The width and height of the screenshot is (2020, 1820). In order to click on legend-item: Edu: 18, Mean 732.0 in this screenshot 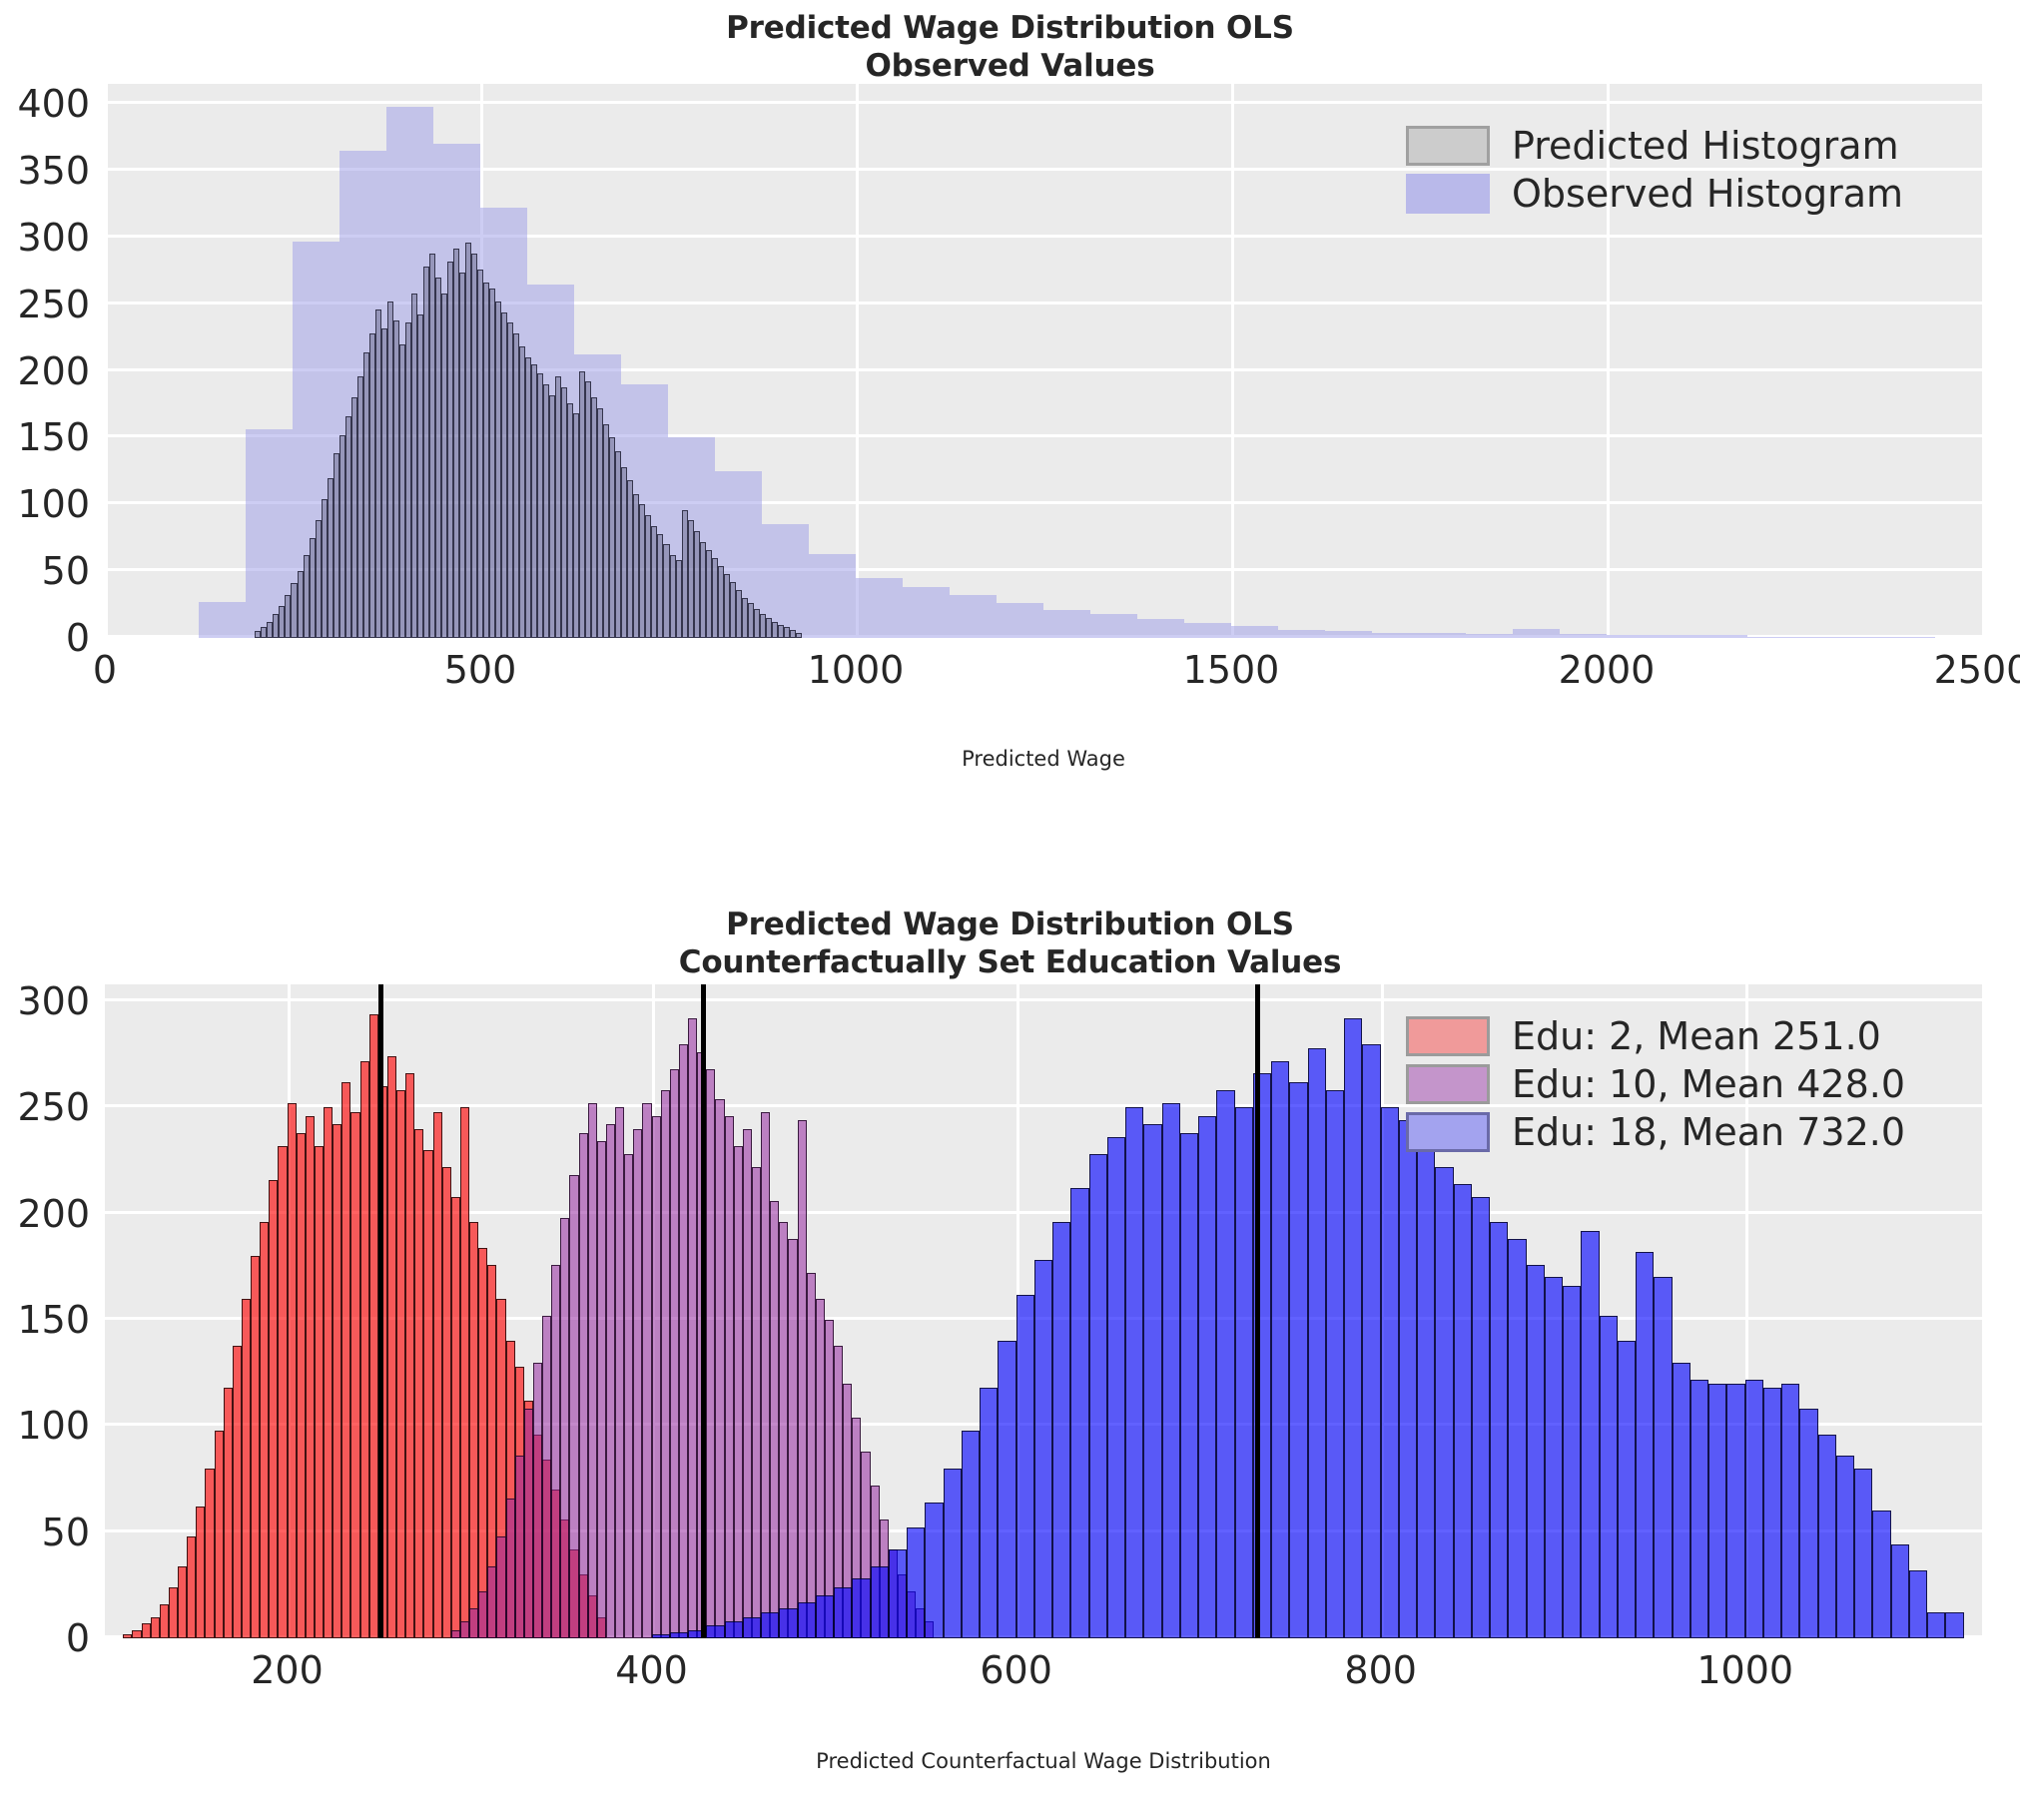, I will do `click(1655, 1132)`.